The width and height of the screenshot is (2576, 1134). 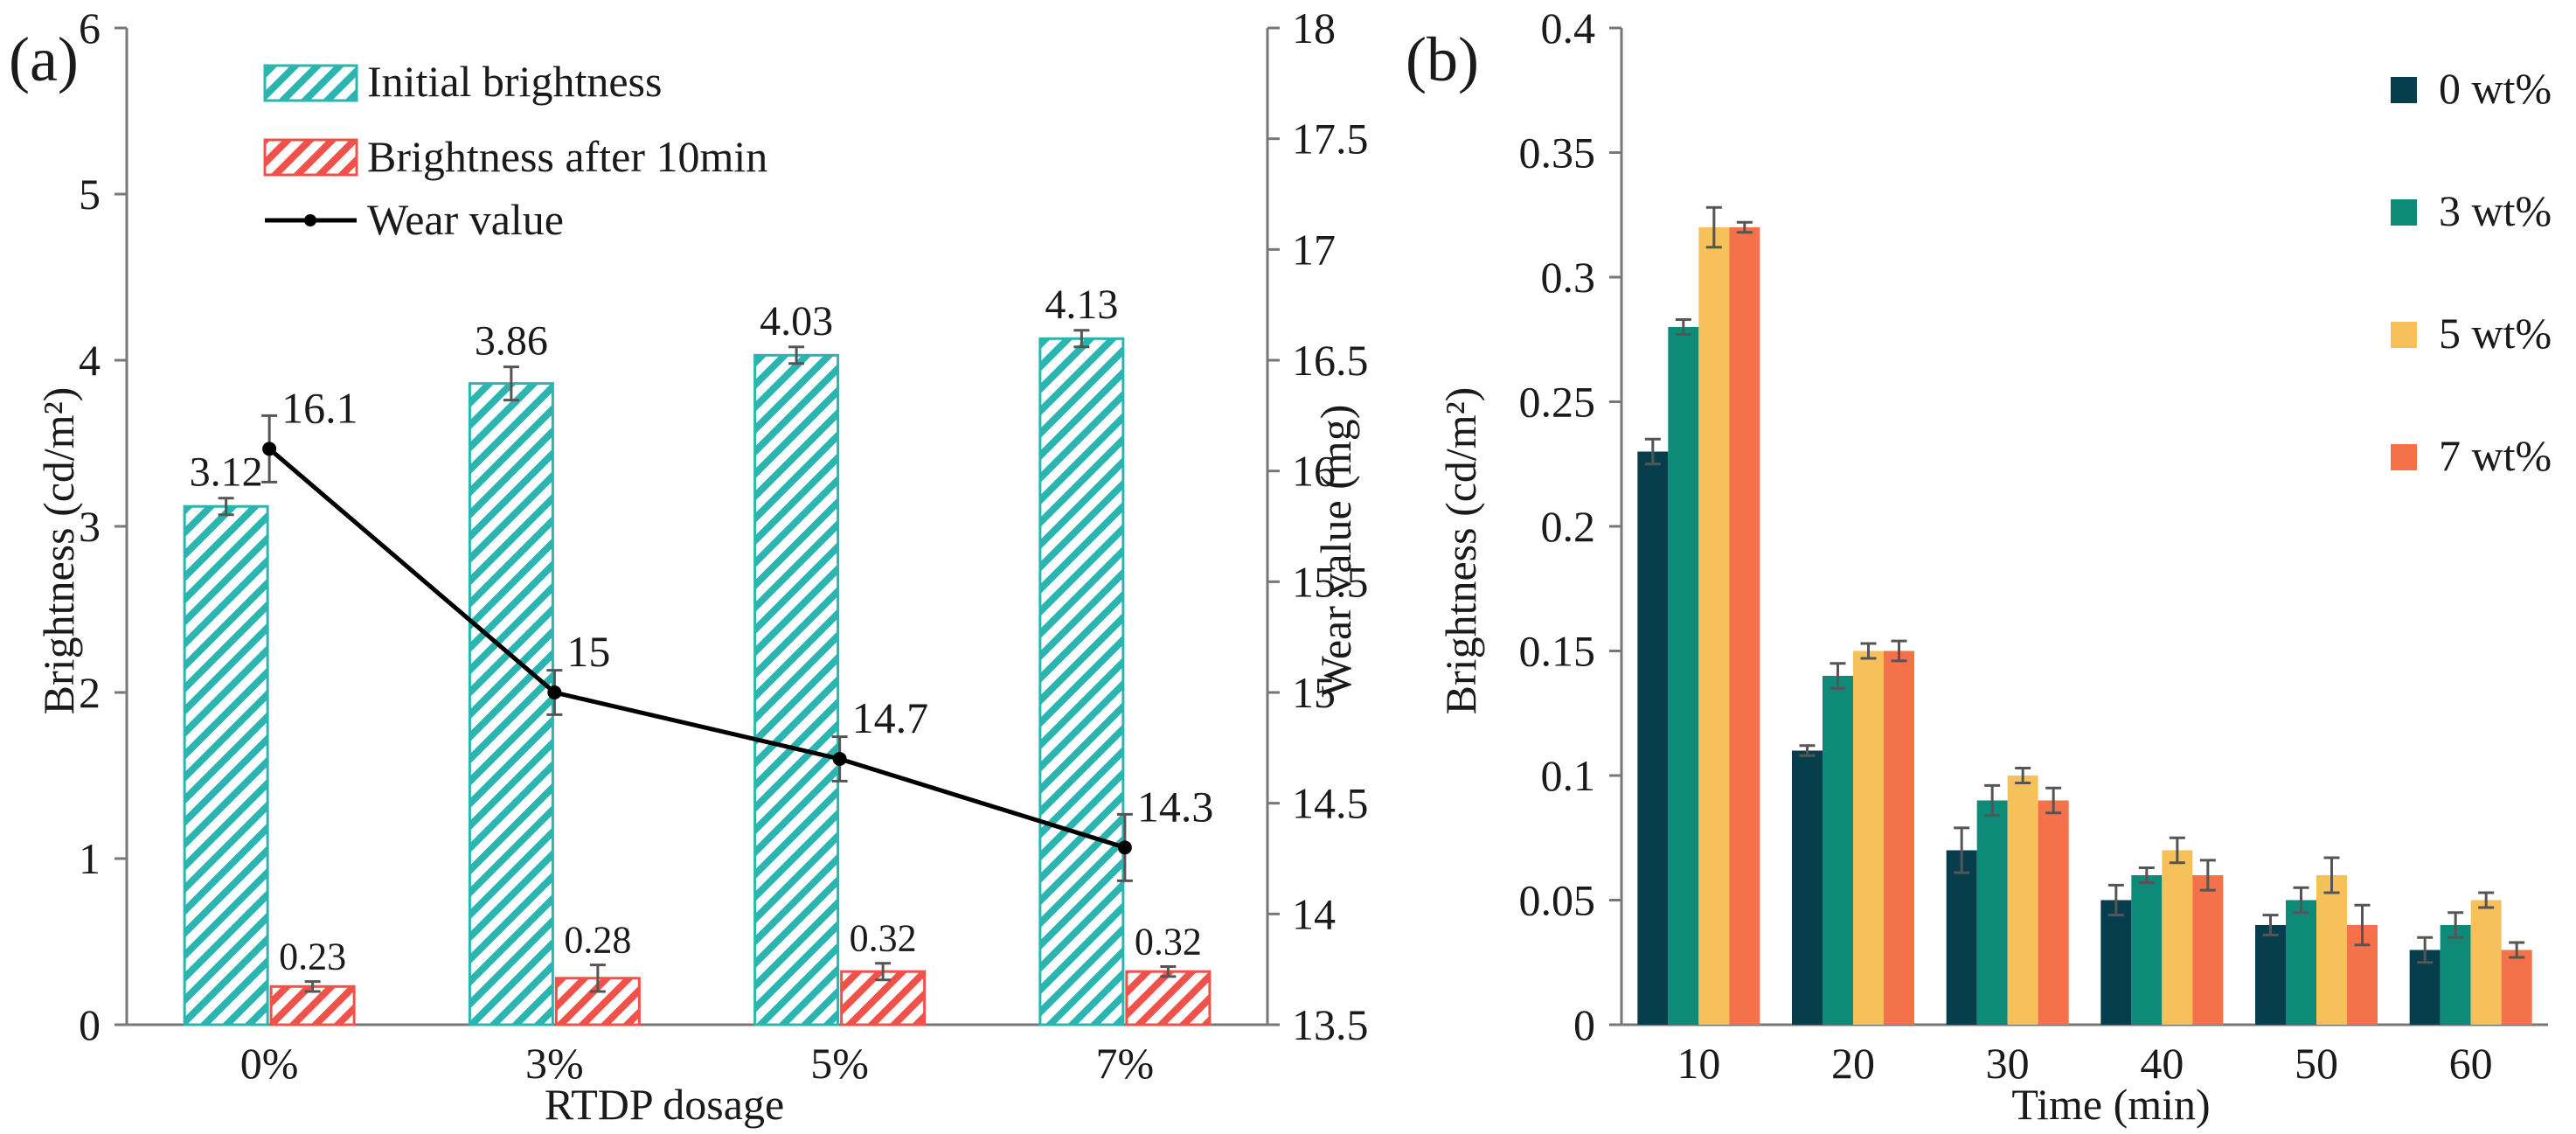 What do you see at coordinates (90, 526) in the screenshot?
I see `panel-a-left-tick-label: 3` at bounding box center [90, 526].